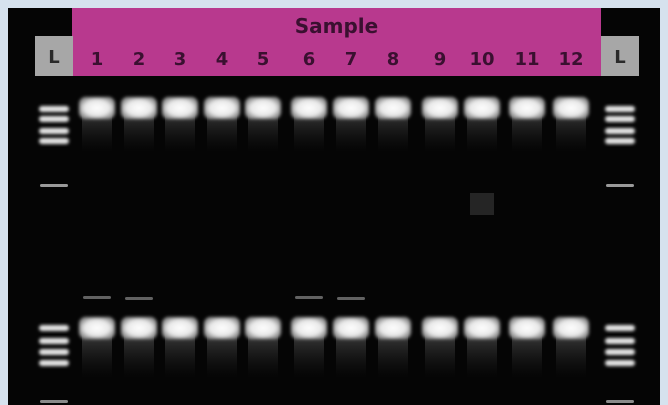 This screenshot has height=405, width=668. Describe the element at coordinates (180, 59) in the screenshot. I see `lane-label-3: 3` at that location.